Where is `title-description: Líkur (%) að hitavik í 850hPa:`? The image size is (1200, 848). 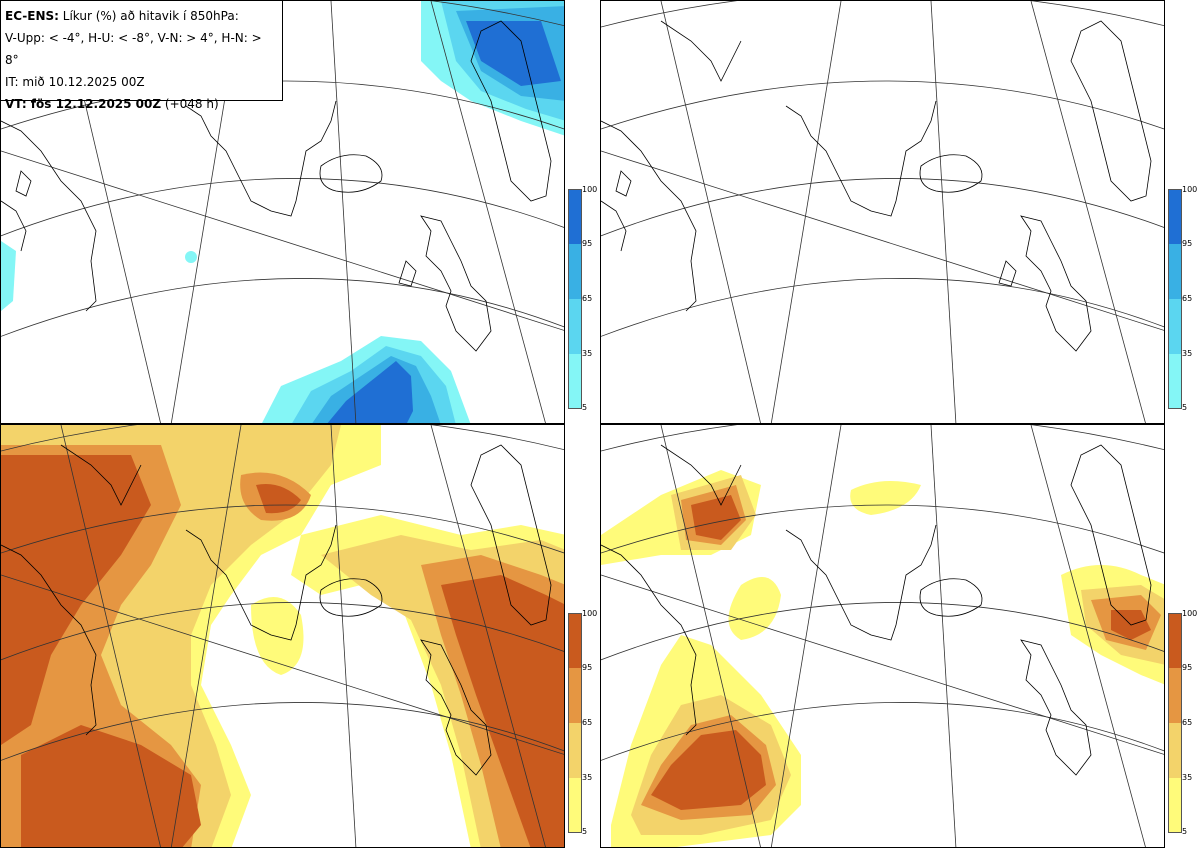
title-description: Líkur (%) að hitavik í 850hPa: is located at coordinates (148, 16).